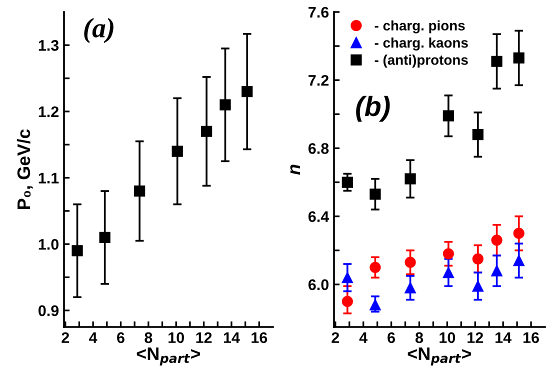 Image resolution: width=550 pixels, height=388 pixels. Describe the element at coordinates (48, 244) in the screenshot. I see `y-tick-label: 1.0` at that location.